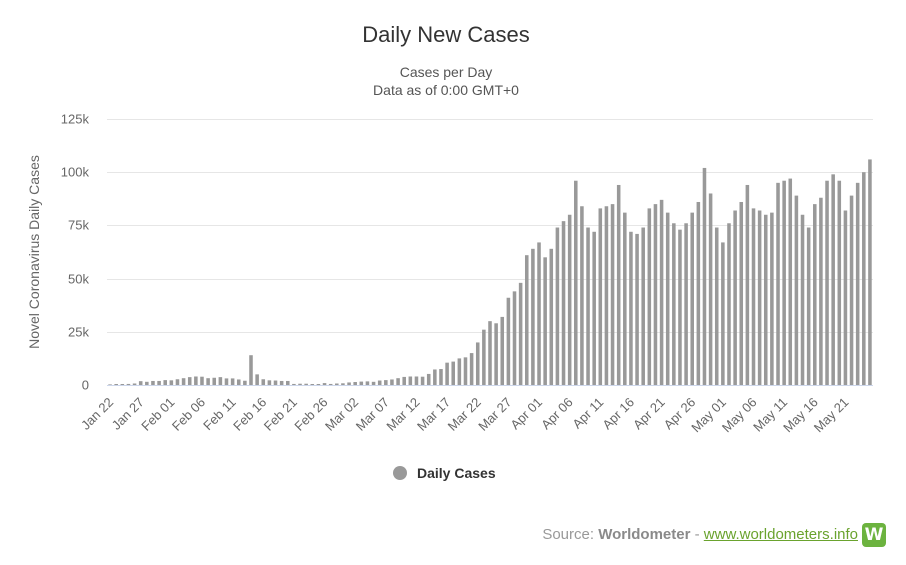 Image resolution: width=906 pixels, height=565 pixels. Describe the element at coordinates (780, 534) in the screenshot. I see `source-link: www.worldometers.info` at that location.